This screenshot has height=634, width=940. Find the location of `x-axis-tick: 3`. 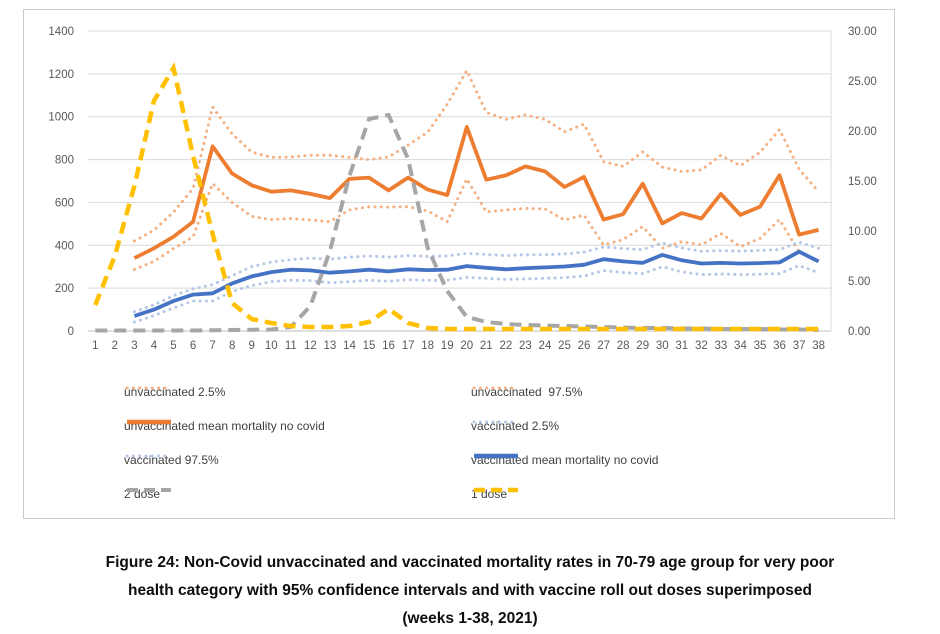

x-axis-tick: 3 is located at coordinates (134, 346).